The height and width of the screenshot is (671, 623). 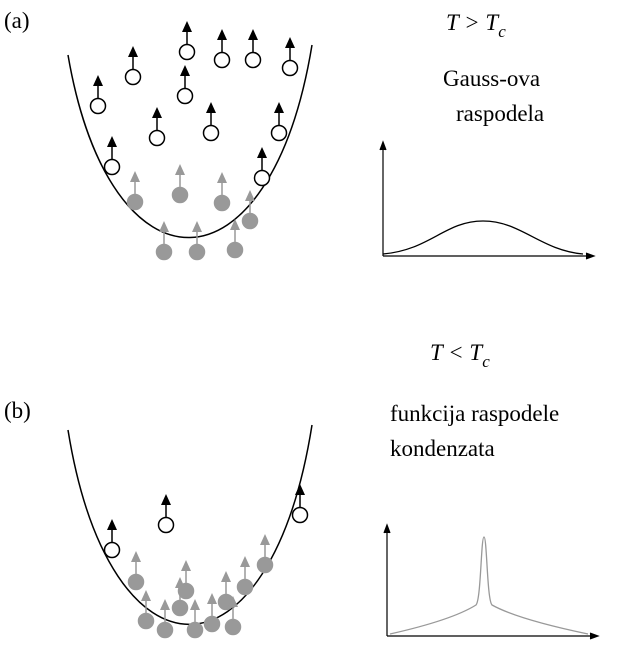 What do you see at coordinates (442, 448) in the screenshot?
I see `caption: kondenzata` at bounding box center [442, 448].